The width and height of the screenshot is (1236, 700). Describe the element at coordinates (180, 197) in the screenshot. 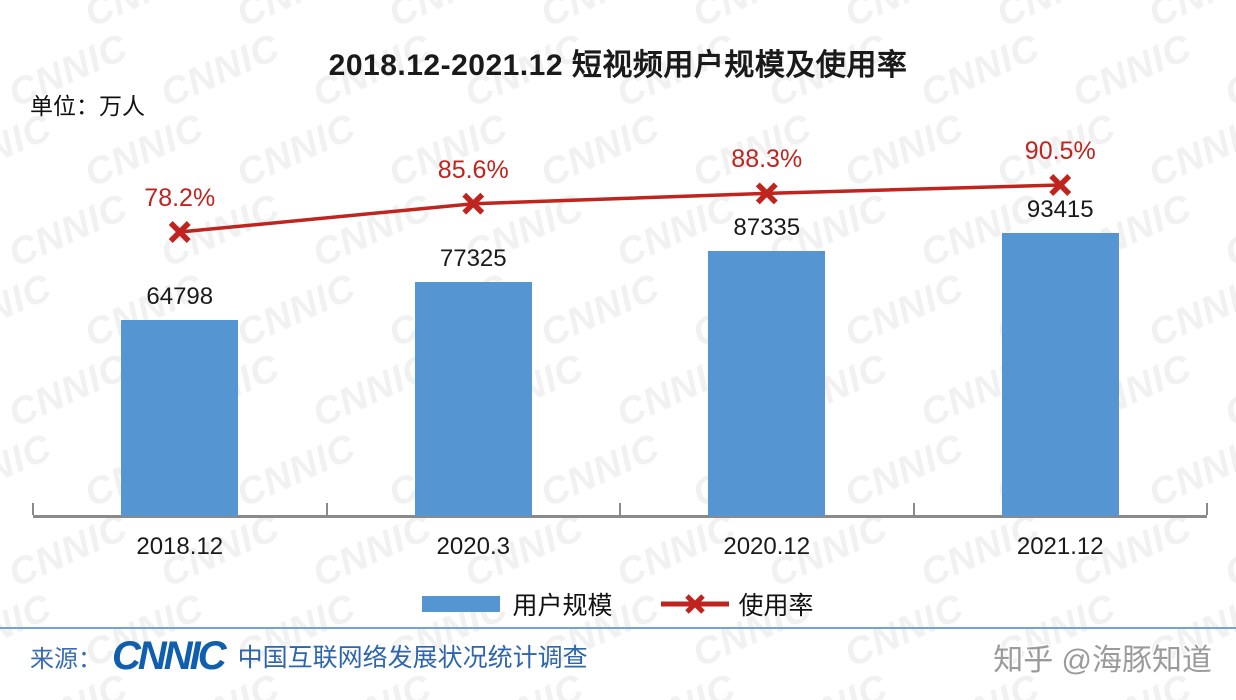

I see `usage-rate-label: 78.2%` at that location.